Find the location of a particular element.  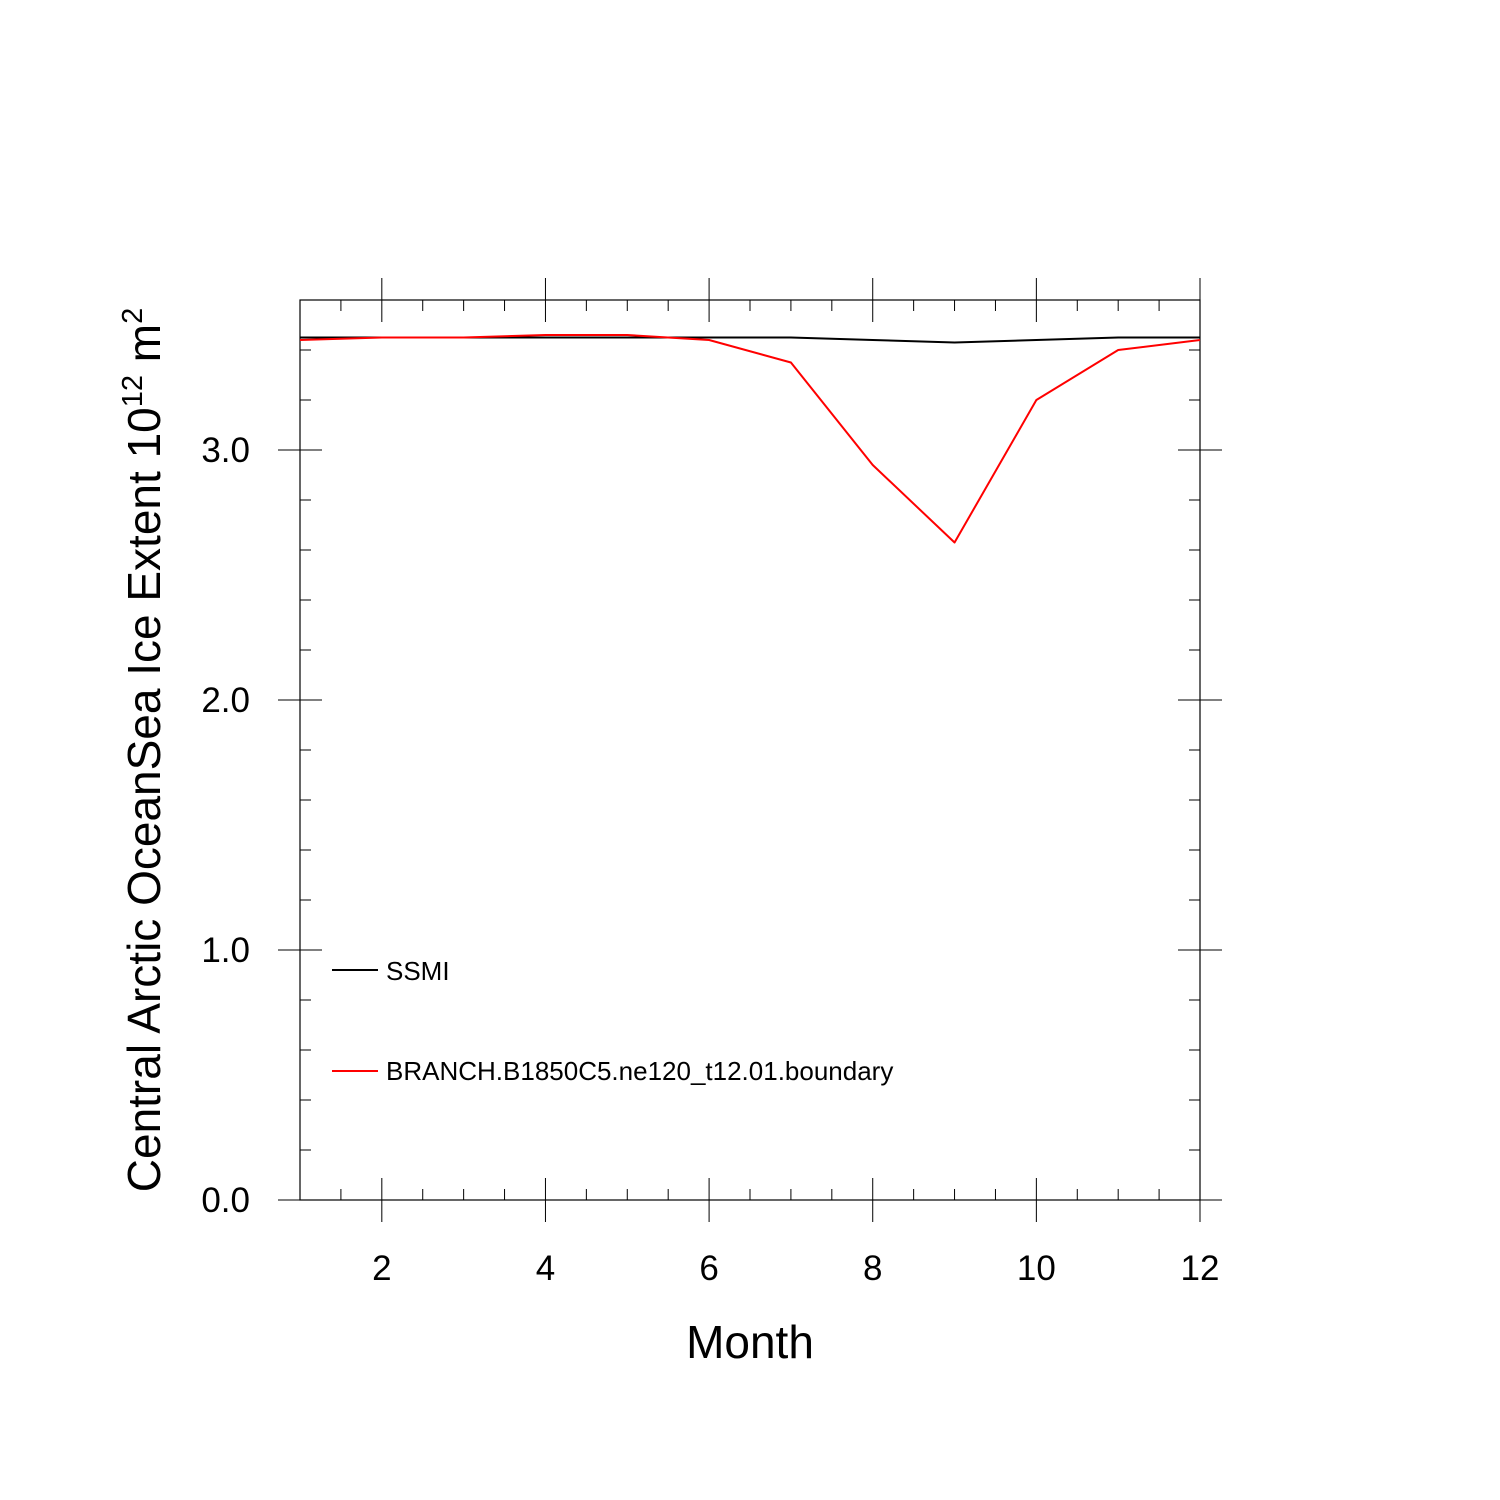

series-layer is located at coordinates (750, 439).